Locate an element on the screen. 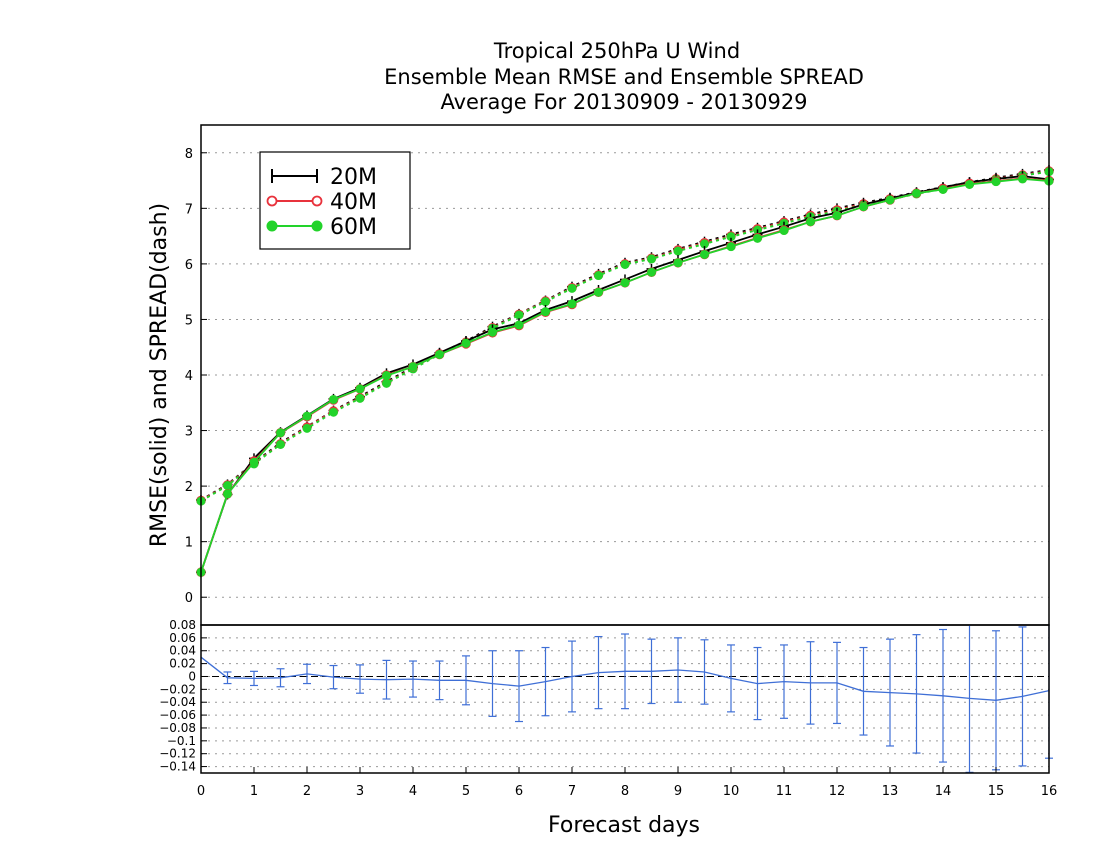 The height and width of the screenshot is (854, 1100). top-y-tick-label: 8 is located at coordinates (189, 154).